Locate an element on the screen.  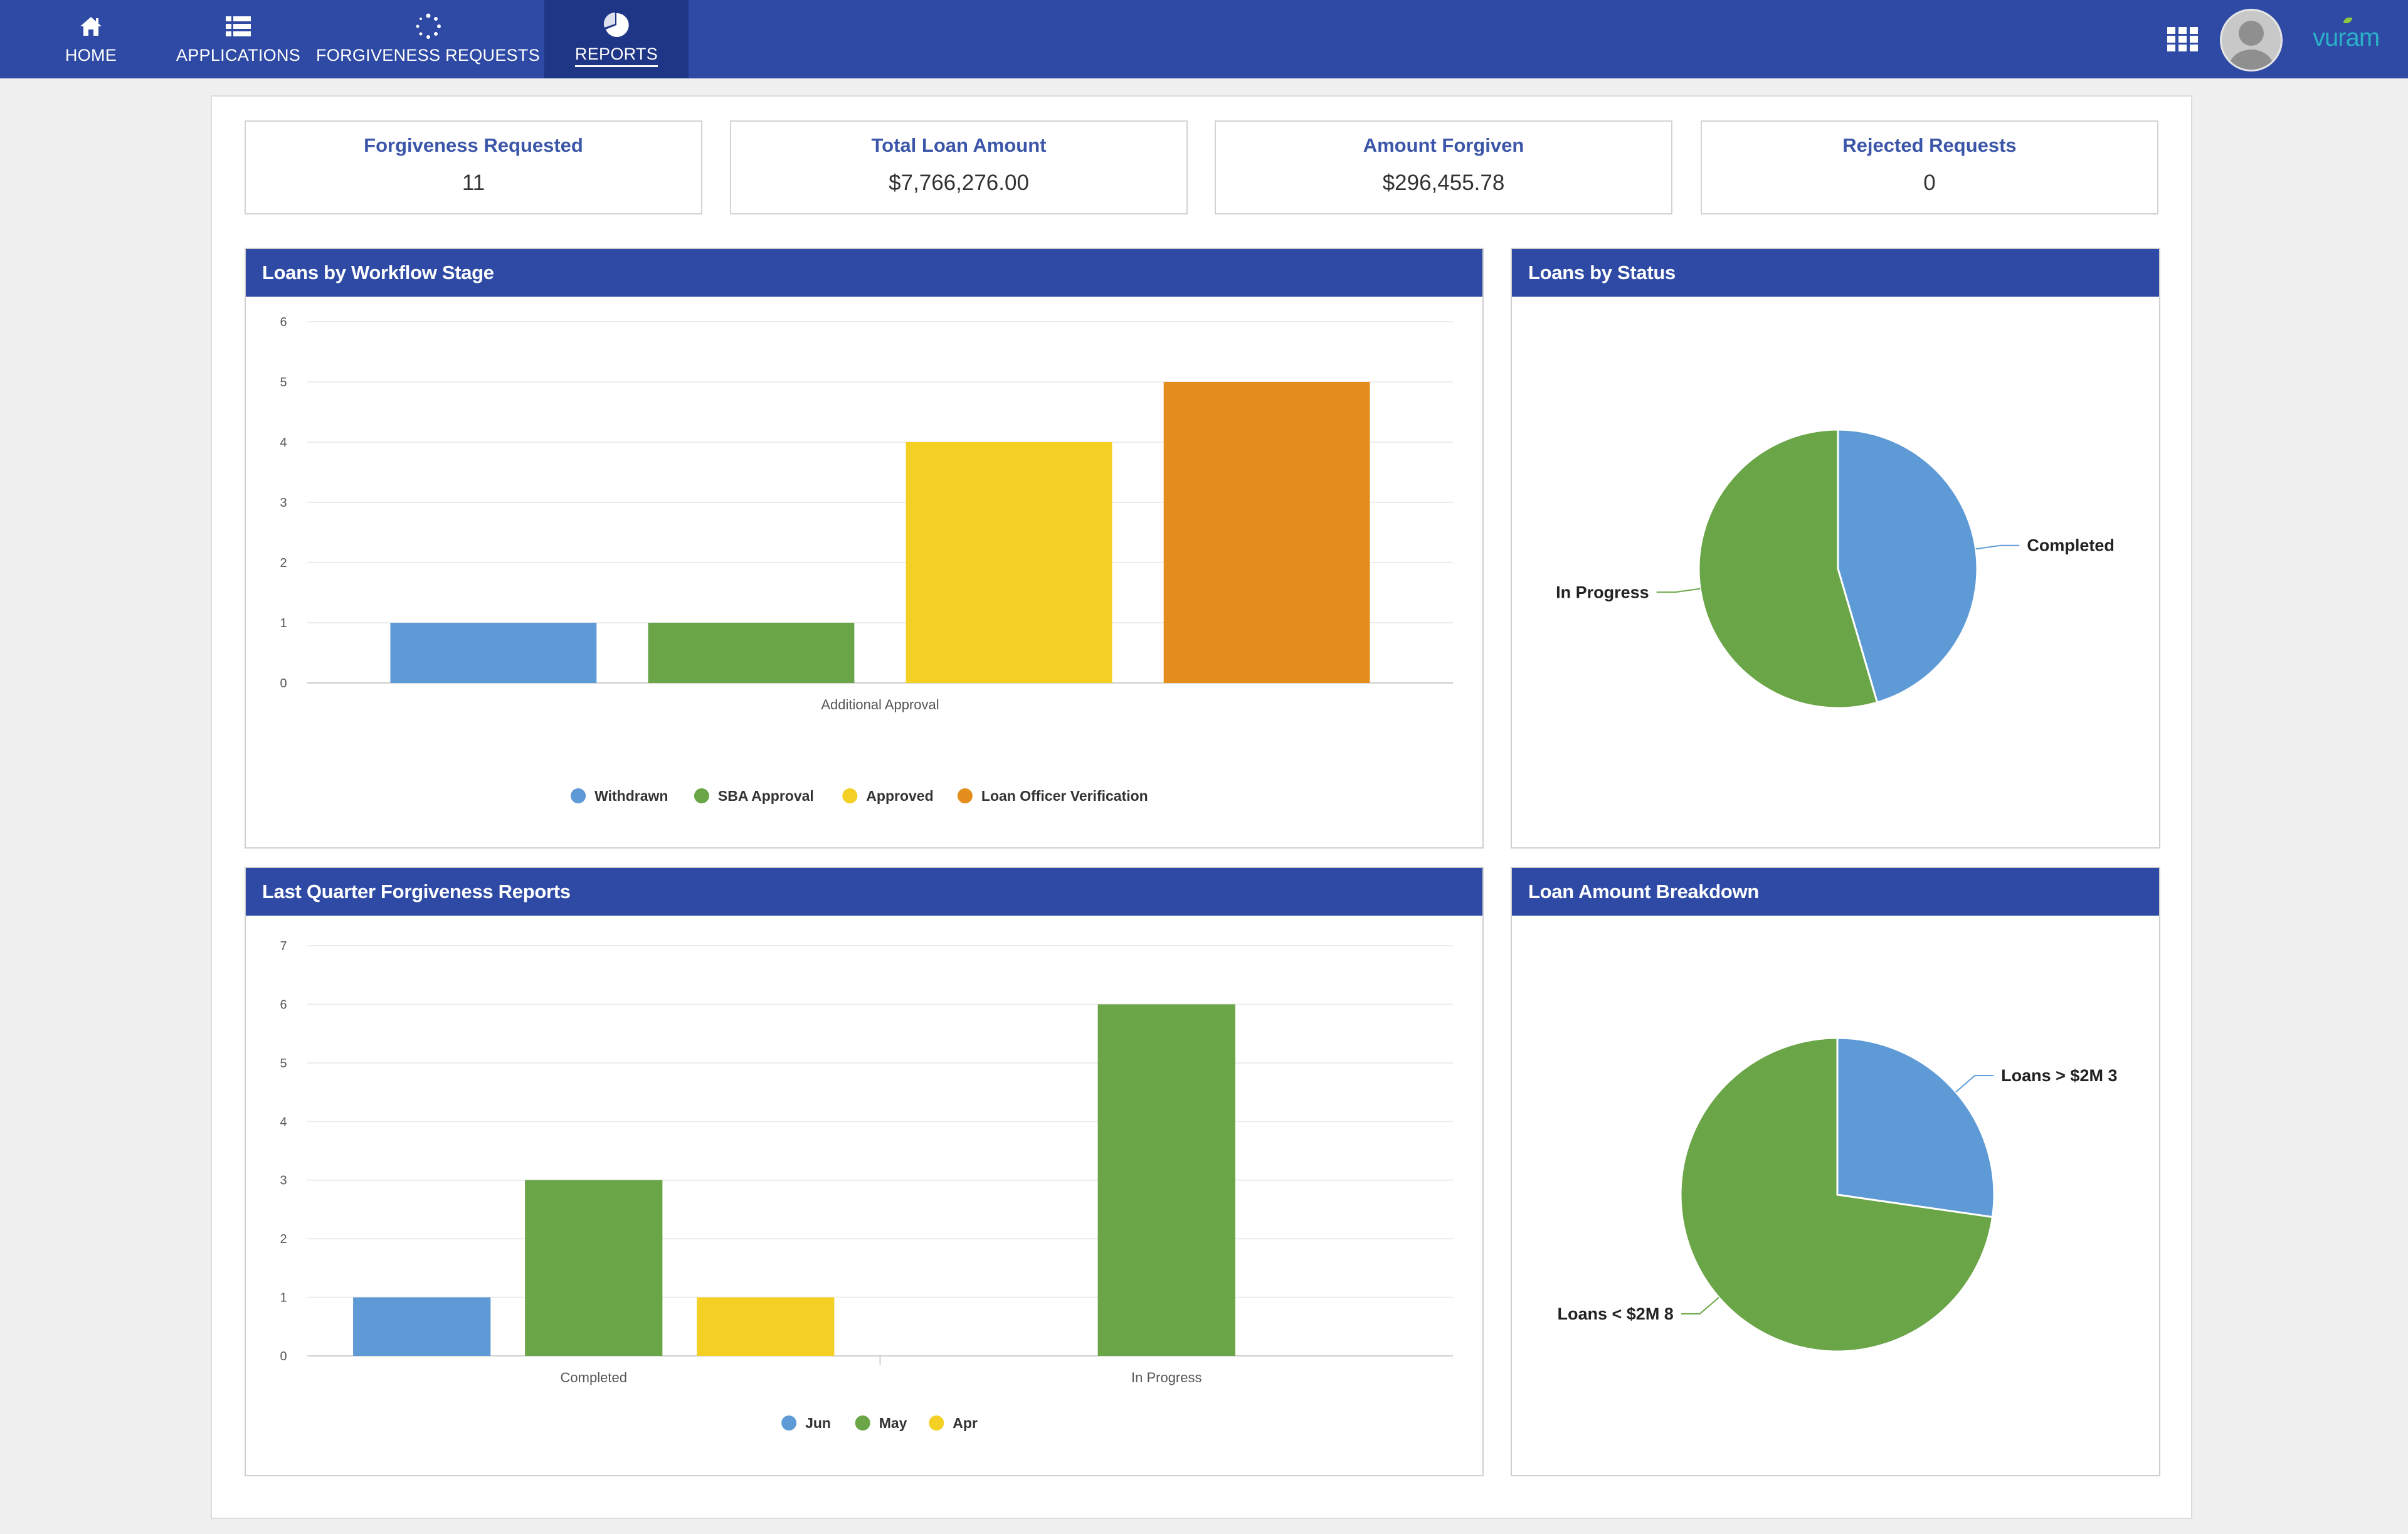
legend-label: Approved is located at coordinates (899, 796).